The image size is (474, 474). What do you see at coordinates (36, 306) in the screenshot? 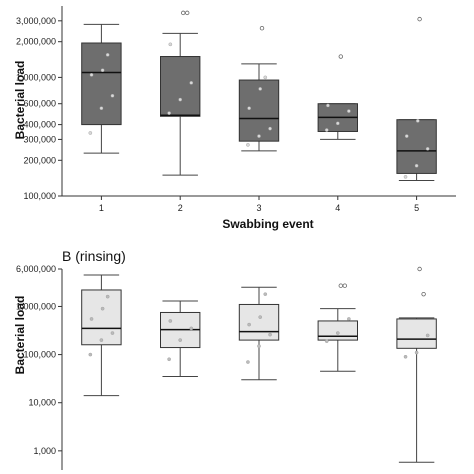
I see `panel-b-y-tick-label: 1,000,000` at bounding box center [36, 306].